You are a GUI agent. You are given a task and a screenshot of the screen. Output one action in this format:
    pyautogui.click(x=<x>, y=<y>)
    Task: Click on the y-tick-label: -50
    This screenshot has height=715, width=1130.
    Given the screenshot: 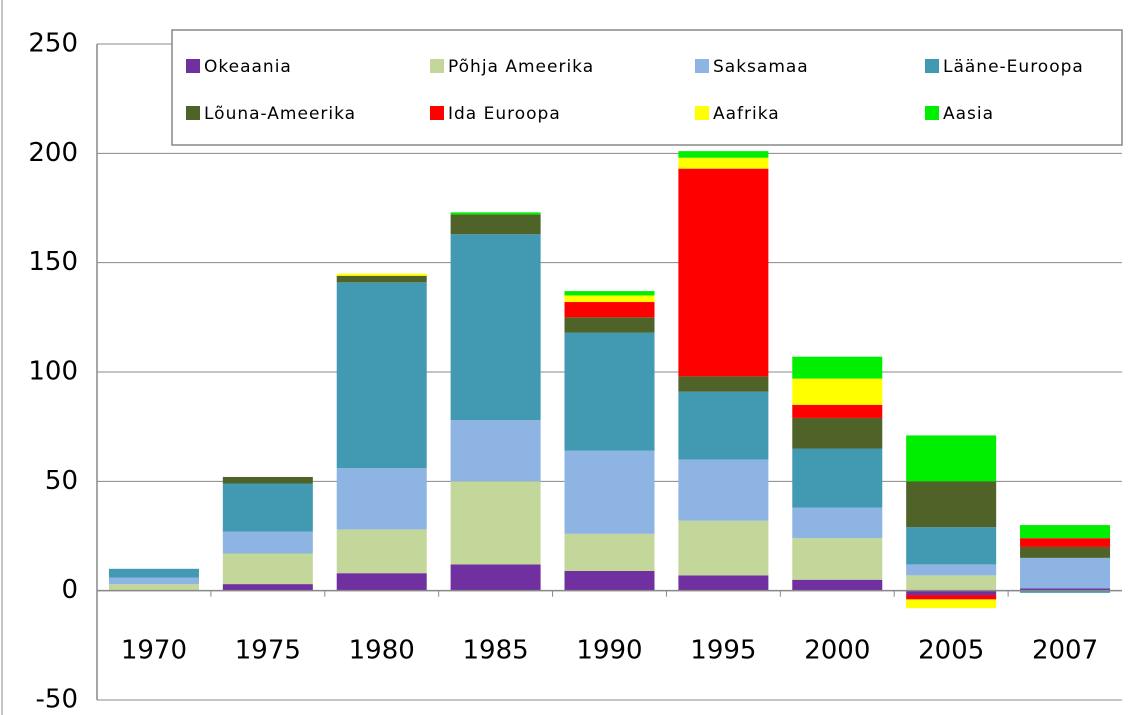 What is the action you would take?
    pyautogui.click(x=57, y=700)
    